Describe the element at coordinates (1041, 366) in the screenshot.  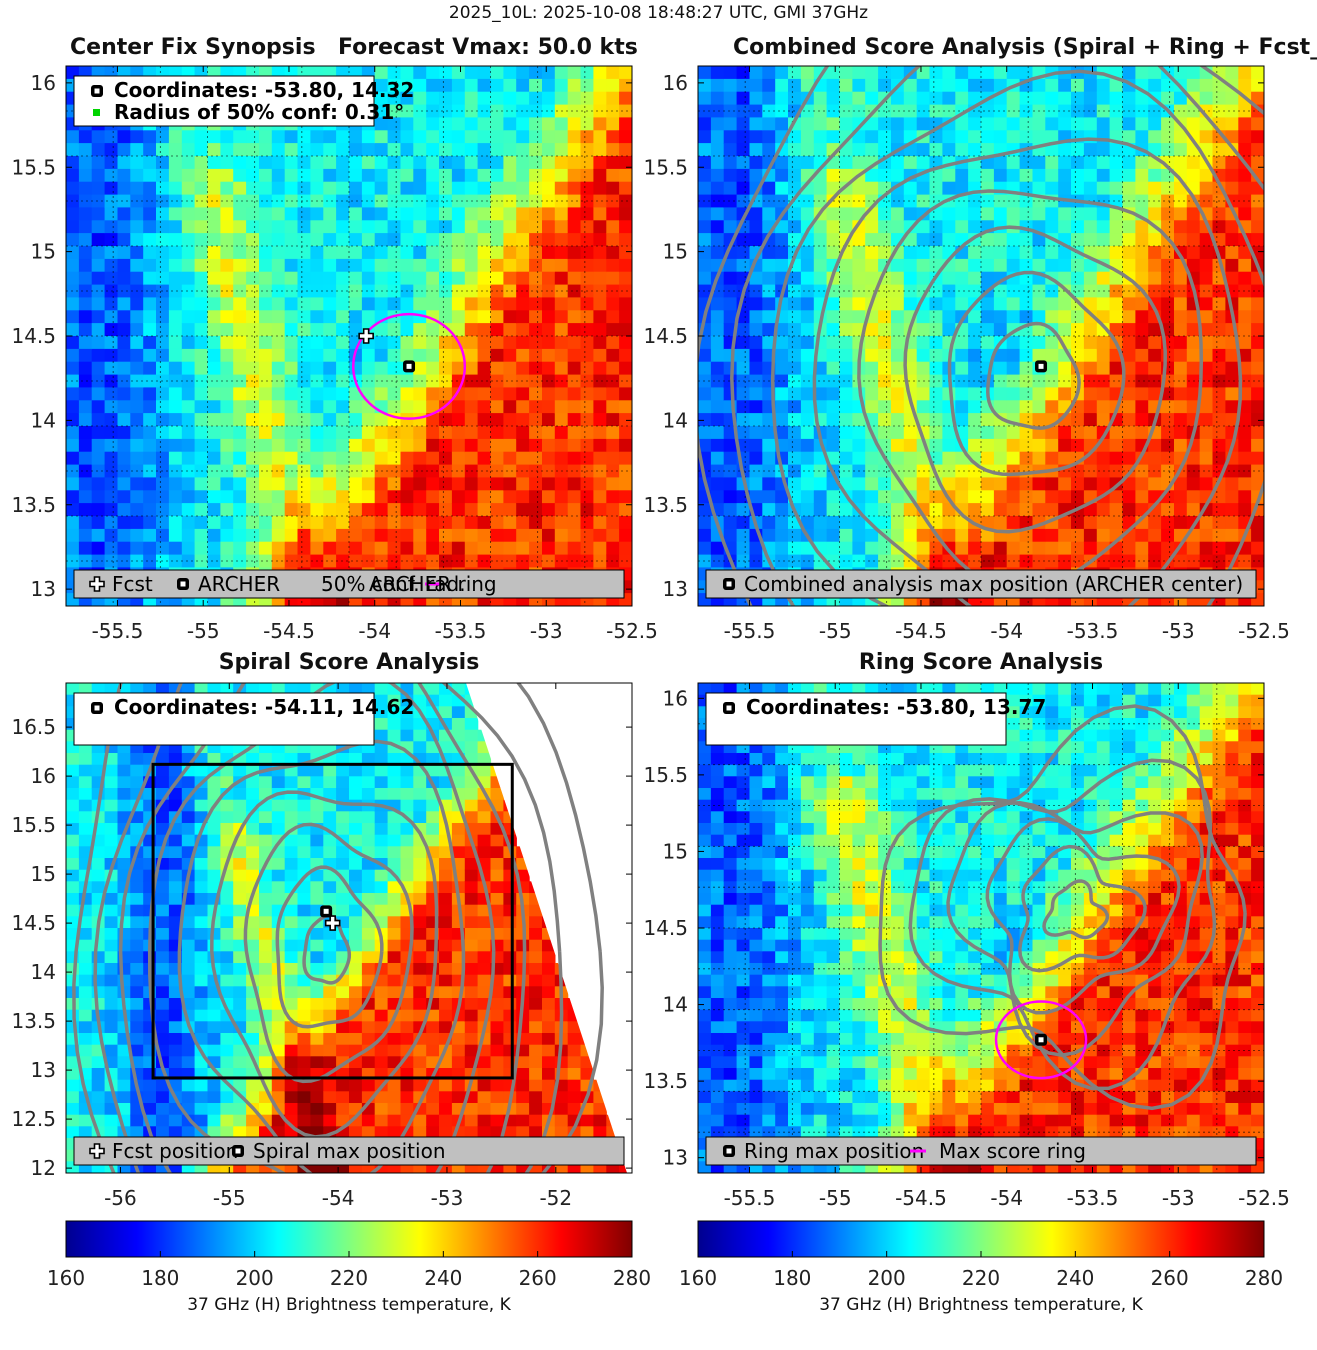
I see `archer-center-marker` at that location.